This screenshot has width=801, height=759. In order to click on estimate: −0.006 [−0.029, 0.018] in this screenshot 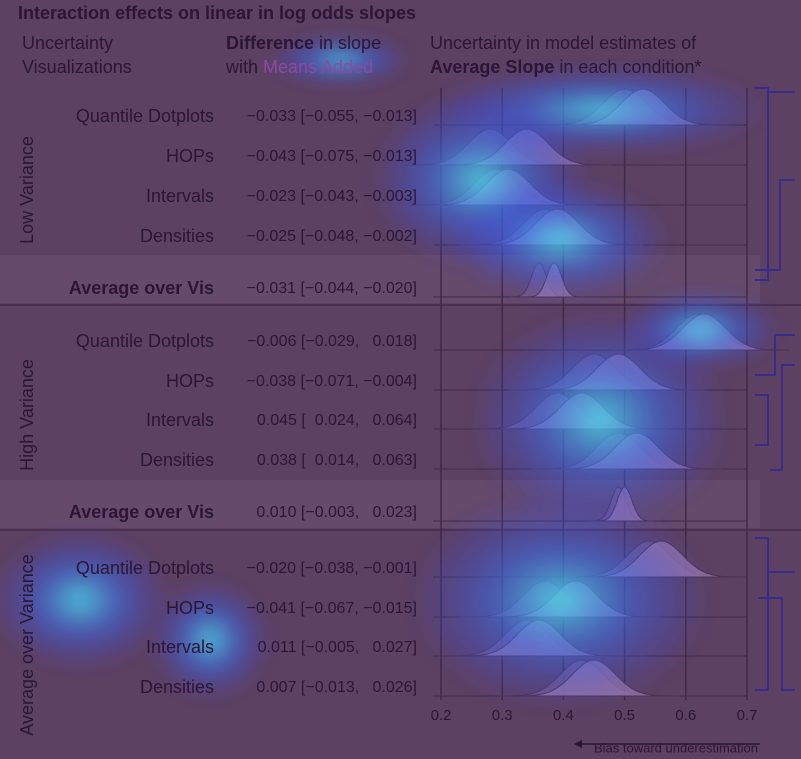, I will do `click(332, 341)`.